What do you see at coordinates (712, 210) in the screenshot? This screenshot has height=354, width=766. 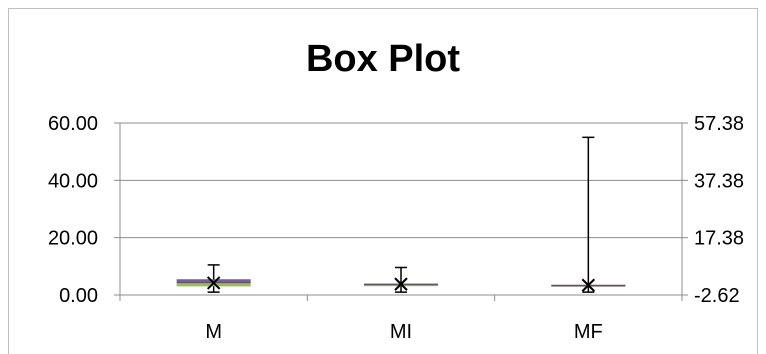 I see `secondary-y-axis: -2.62 17.38 37.38 57.38` at bounding box center [712, 210].